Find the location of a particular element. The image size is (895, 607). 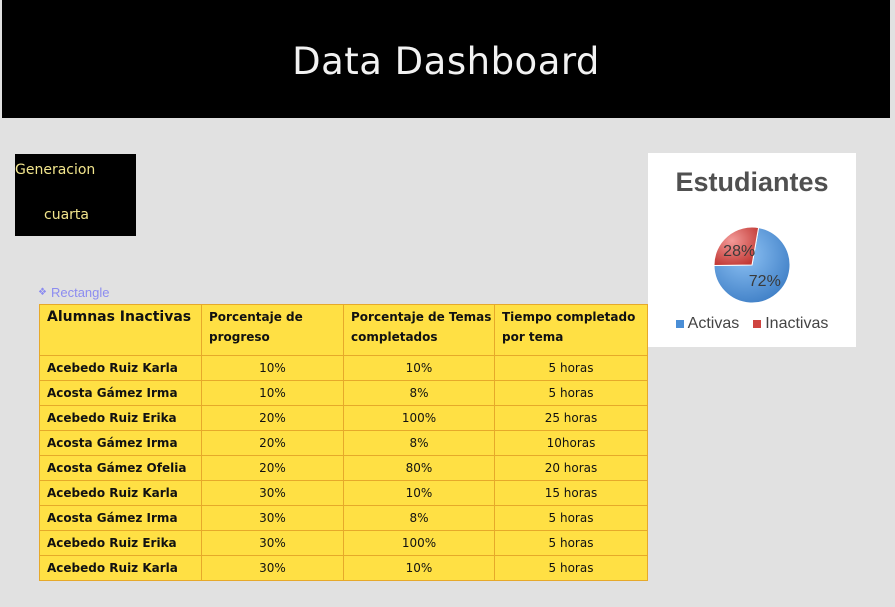

table-row: Acebedo Ruiz Erika 30% 100% 5 horas is located at coordinates (343, 543).